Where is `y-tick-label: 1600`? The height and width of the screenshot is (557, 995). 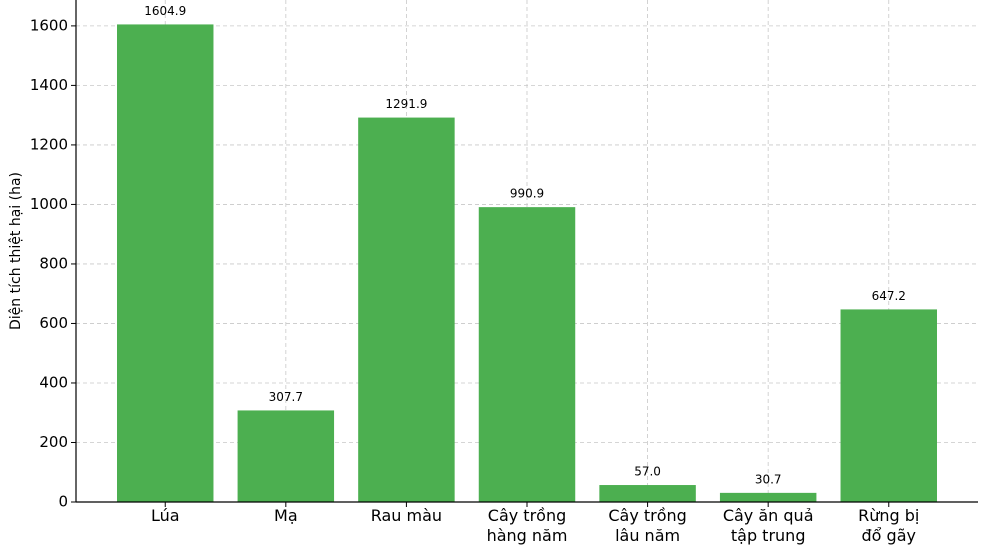 y-tick-label: 1600 is located at coordinates (49, 25).